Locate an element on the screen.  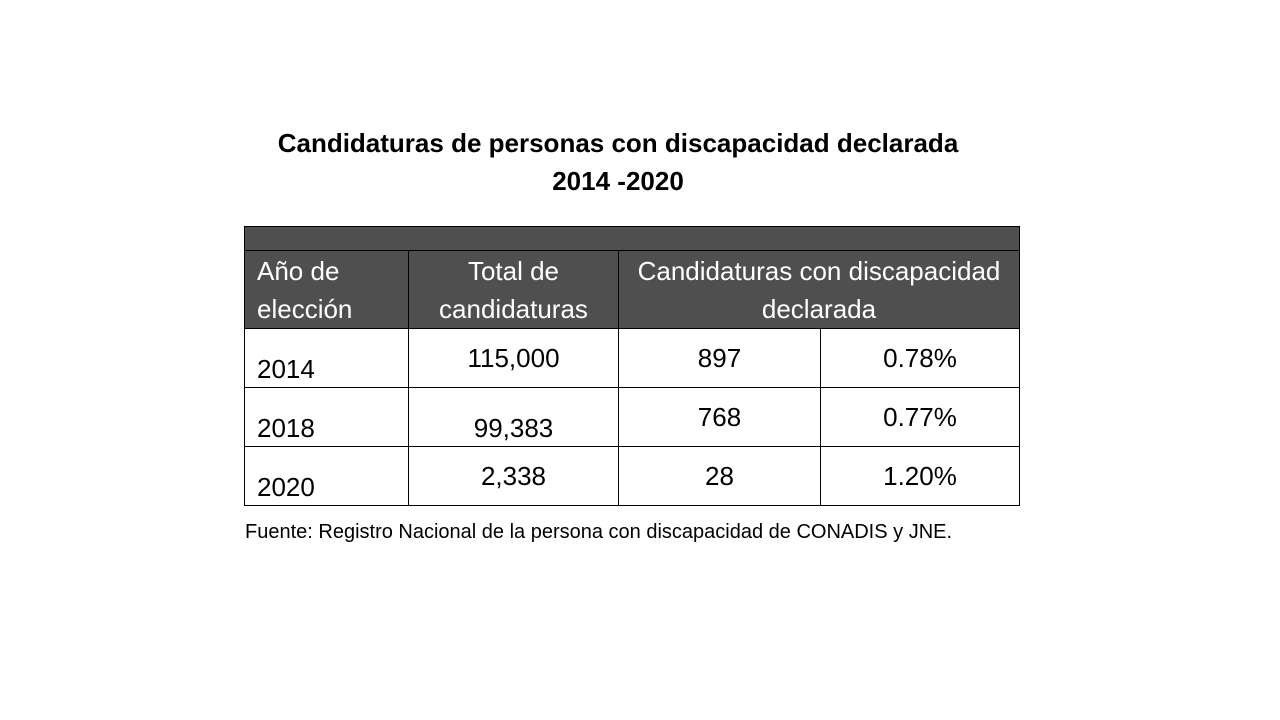
table-row: 2018 99,383 768 0.77% is located at coordinates (632, 417).